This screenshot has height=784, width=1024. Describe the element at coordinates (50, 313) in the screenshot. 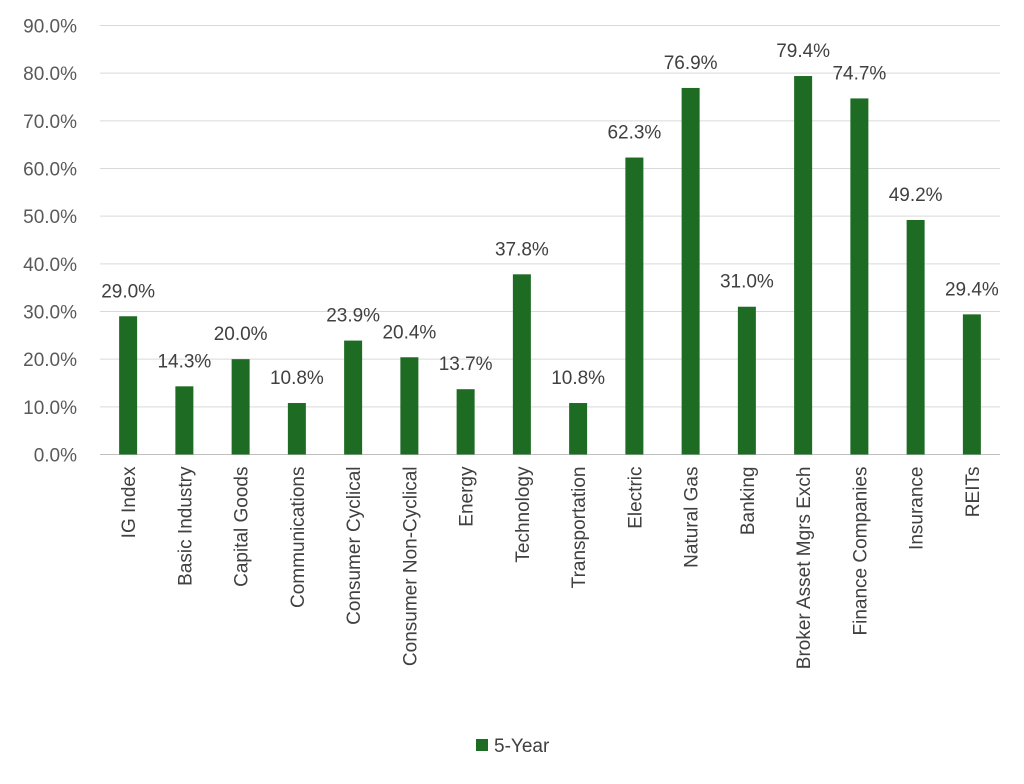

I see `y-tick-label: 30.0%` at that location.